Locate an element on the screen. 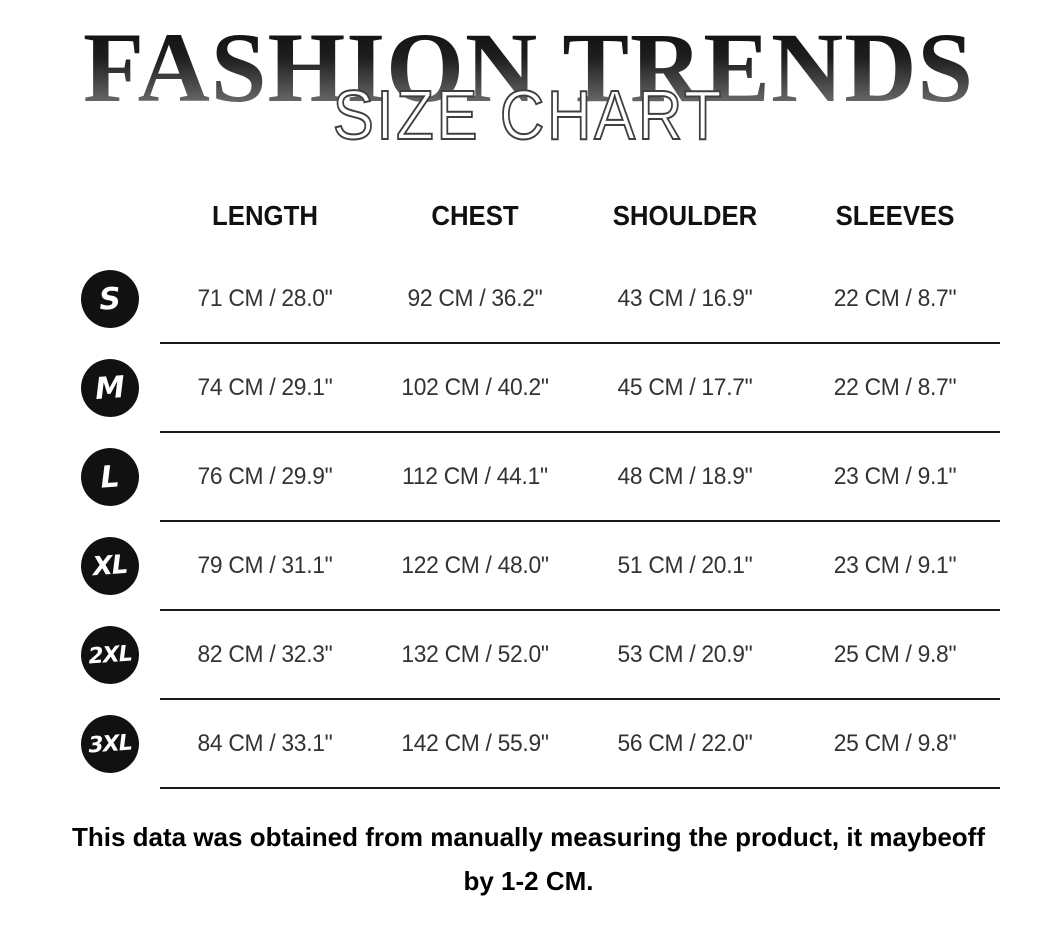 The height and width of the screenshot is (936, 1057). size-badge-m: M is located at coordinates (110, 387).